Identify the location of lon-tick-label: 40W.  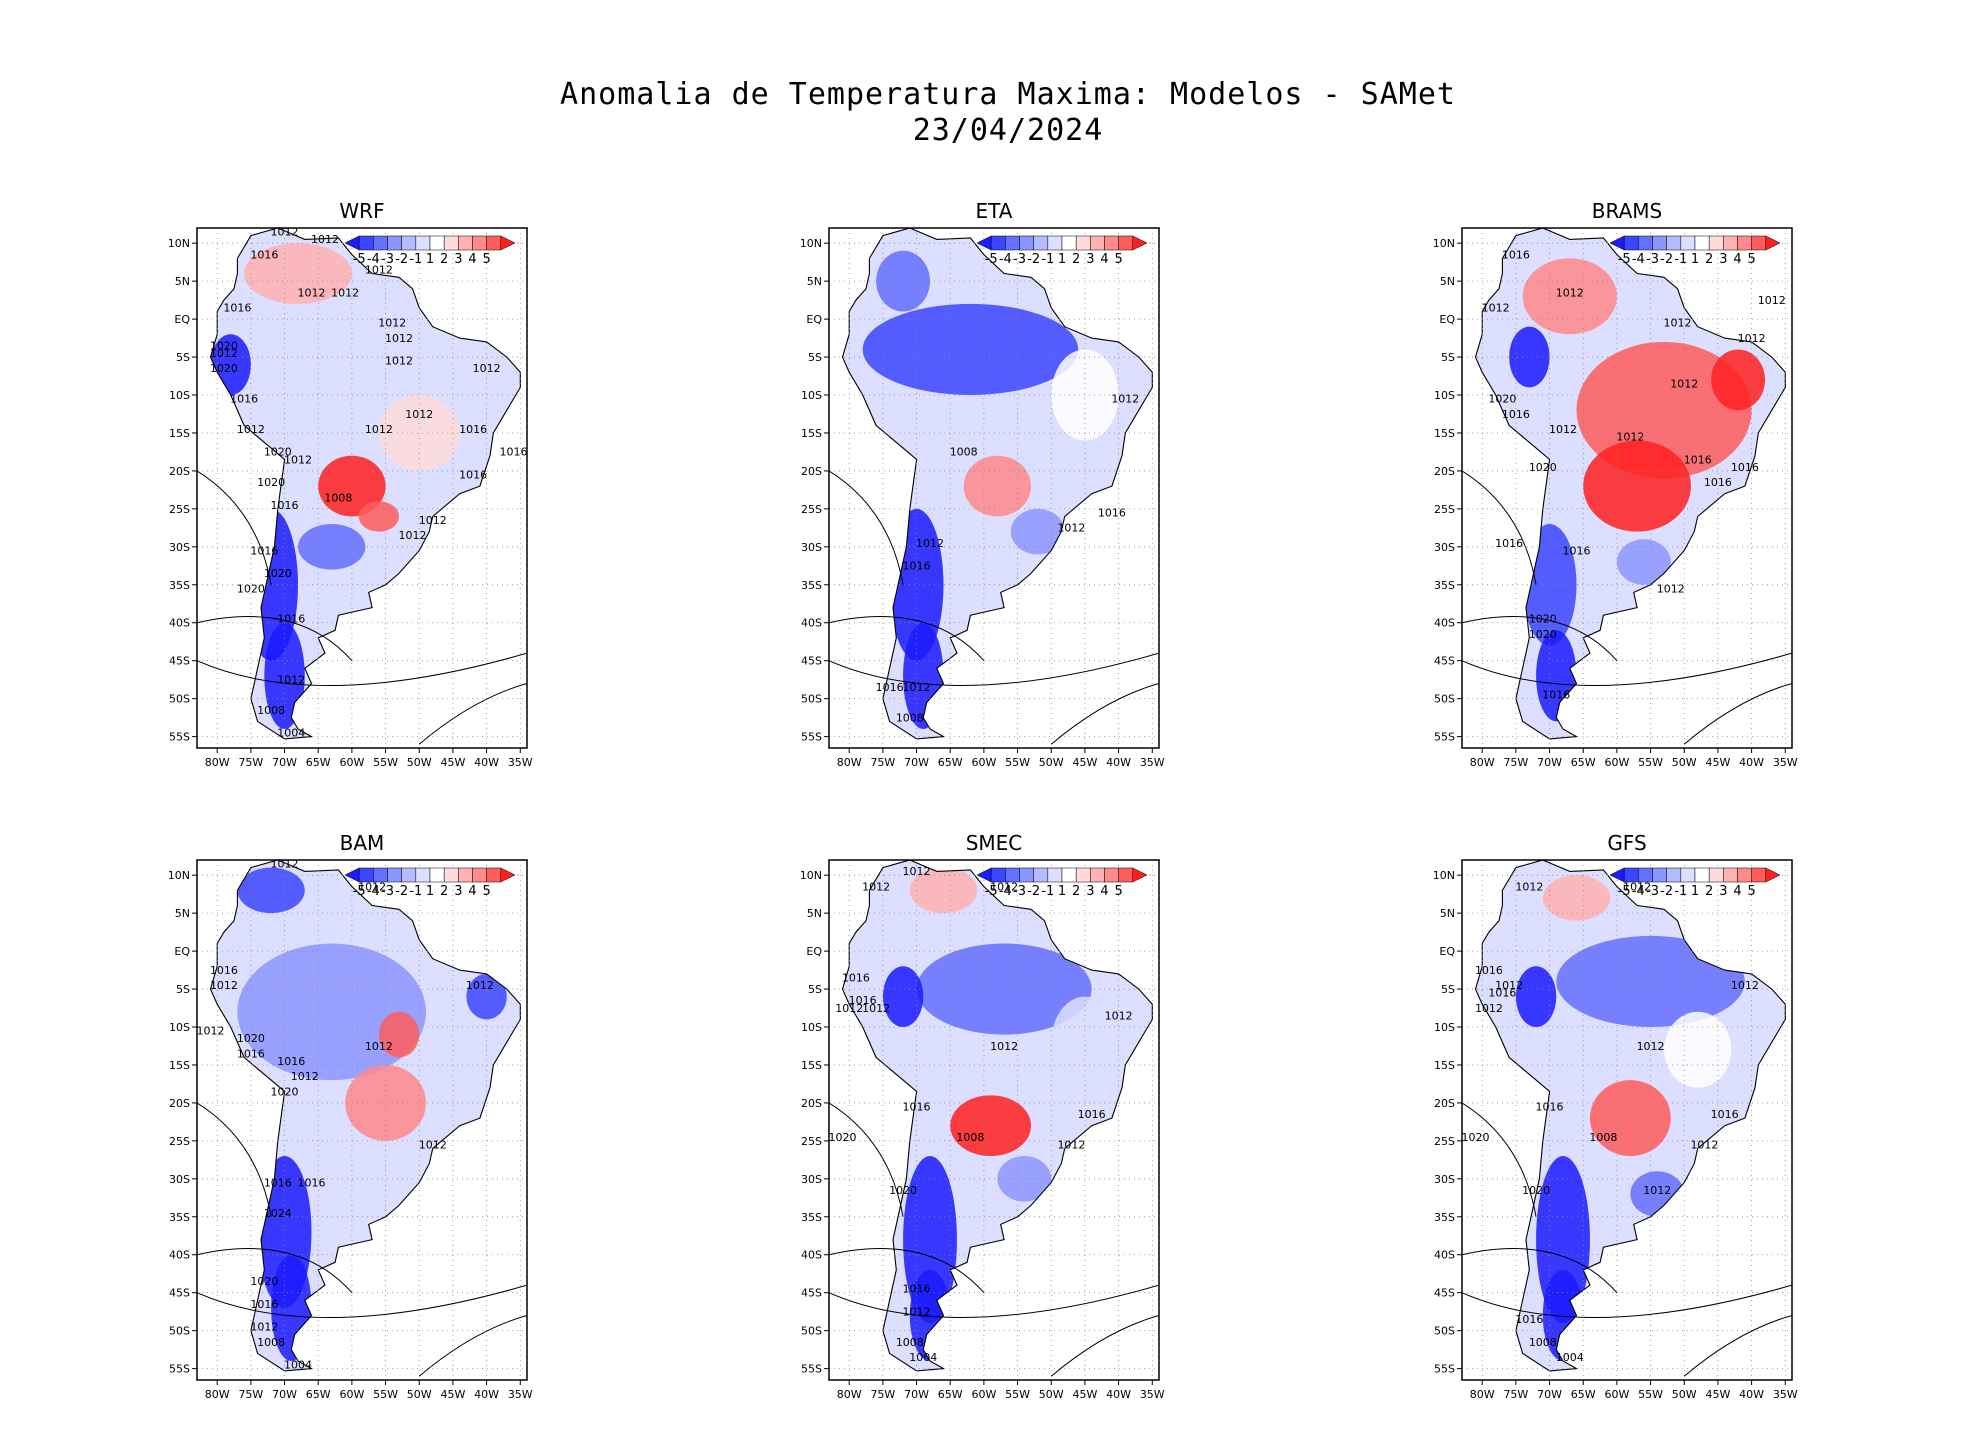
(486, 762).